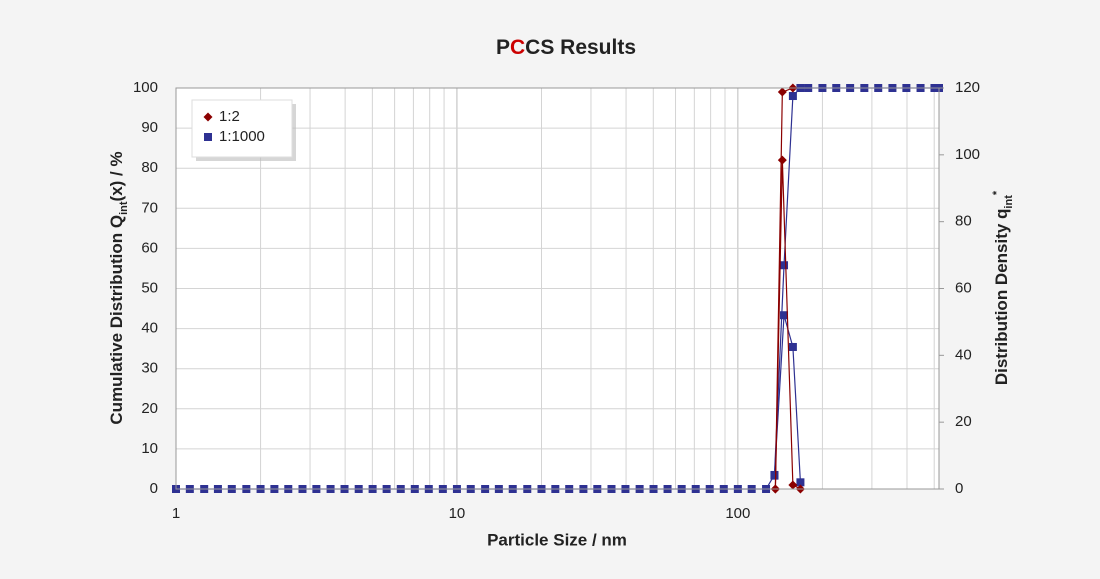 The image size is (1100, 579). What do you see at coordinates (557, 539) in the screenshot?
I see `x-axis-label: Particle Size / nm` at bounding box center [557, 539].